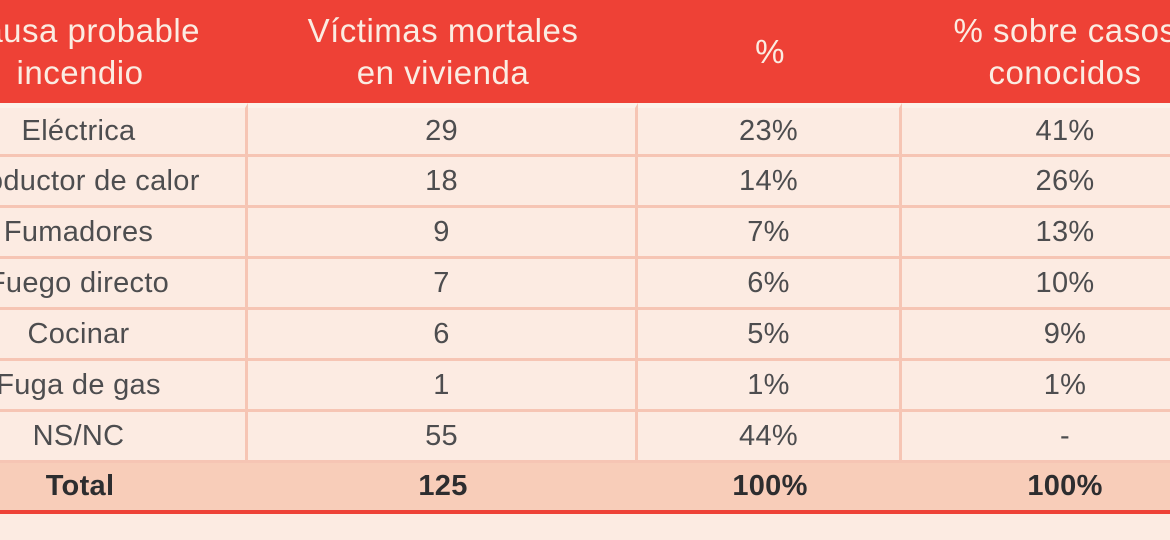  Describe the element at coordinates (770, 230) in the screenshot. I see `cell-pct: 7%` at that location.